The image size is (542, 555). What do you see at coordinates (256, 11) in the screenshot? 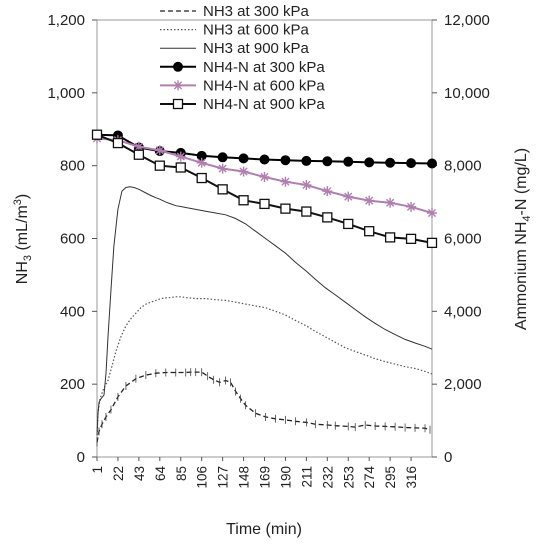
I see `legend-label: NH3 at 300 kPa` at bounding box center [256, 11].